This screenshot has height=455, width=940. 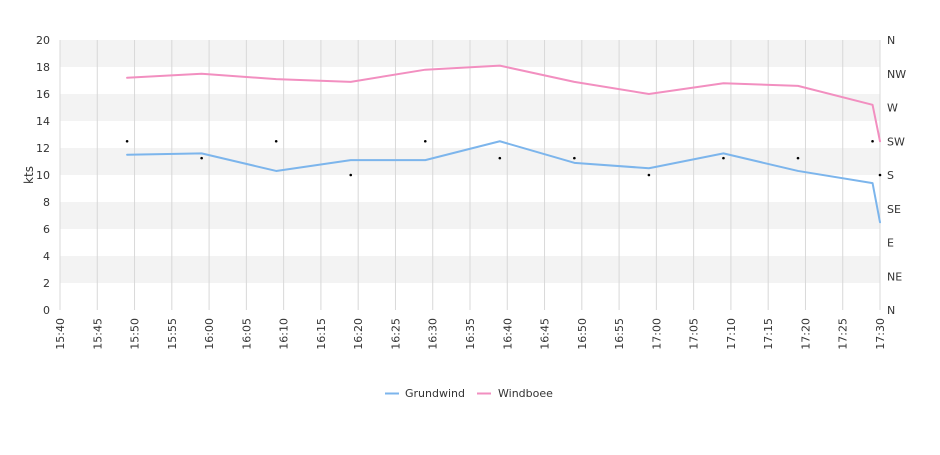 What do you see at coordinates (29, 175) in the screenshot?
I see `y-axis-title: kts` at bounding box center [29, 175].